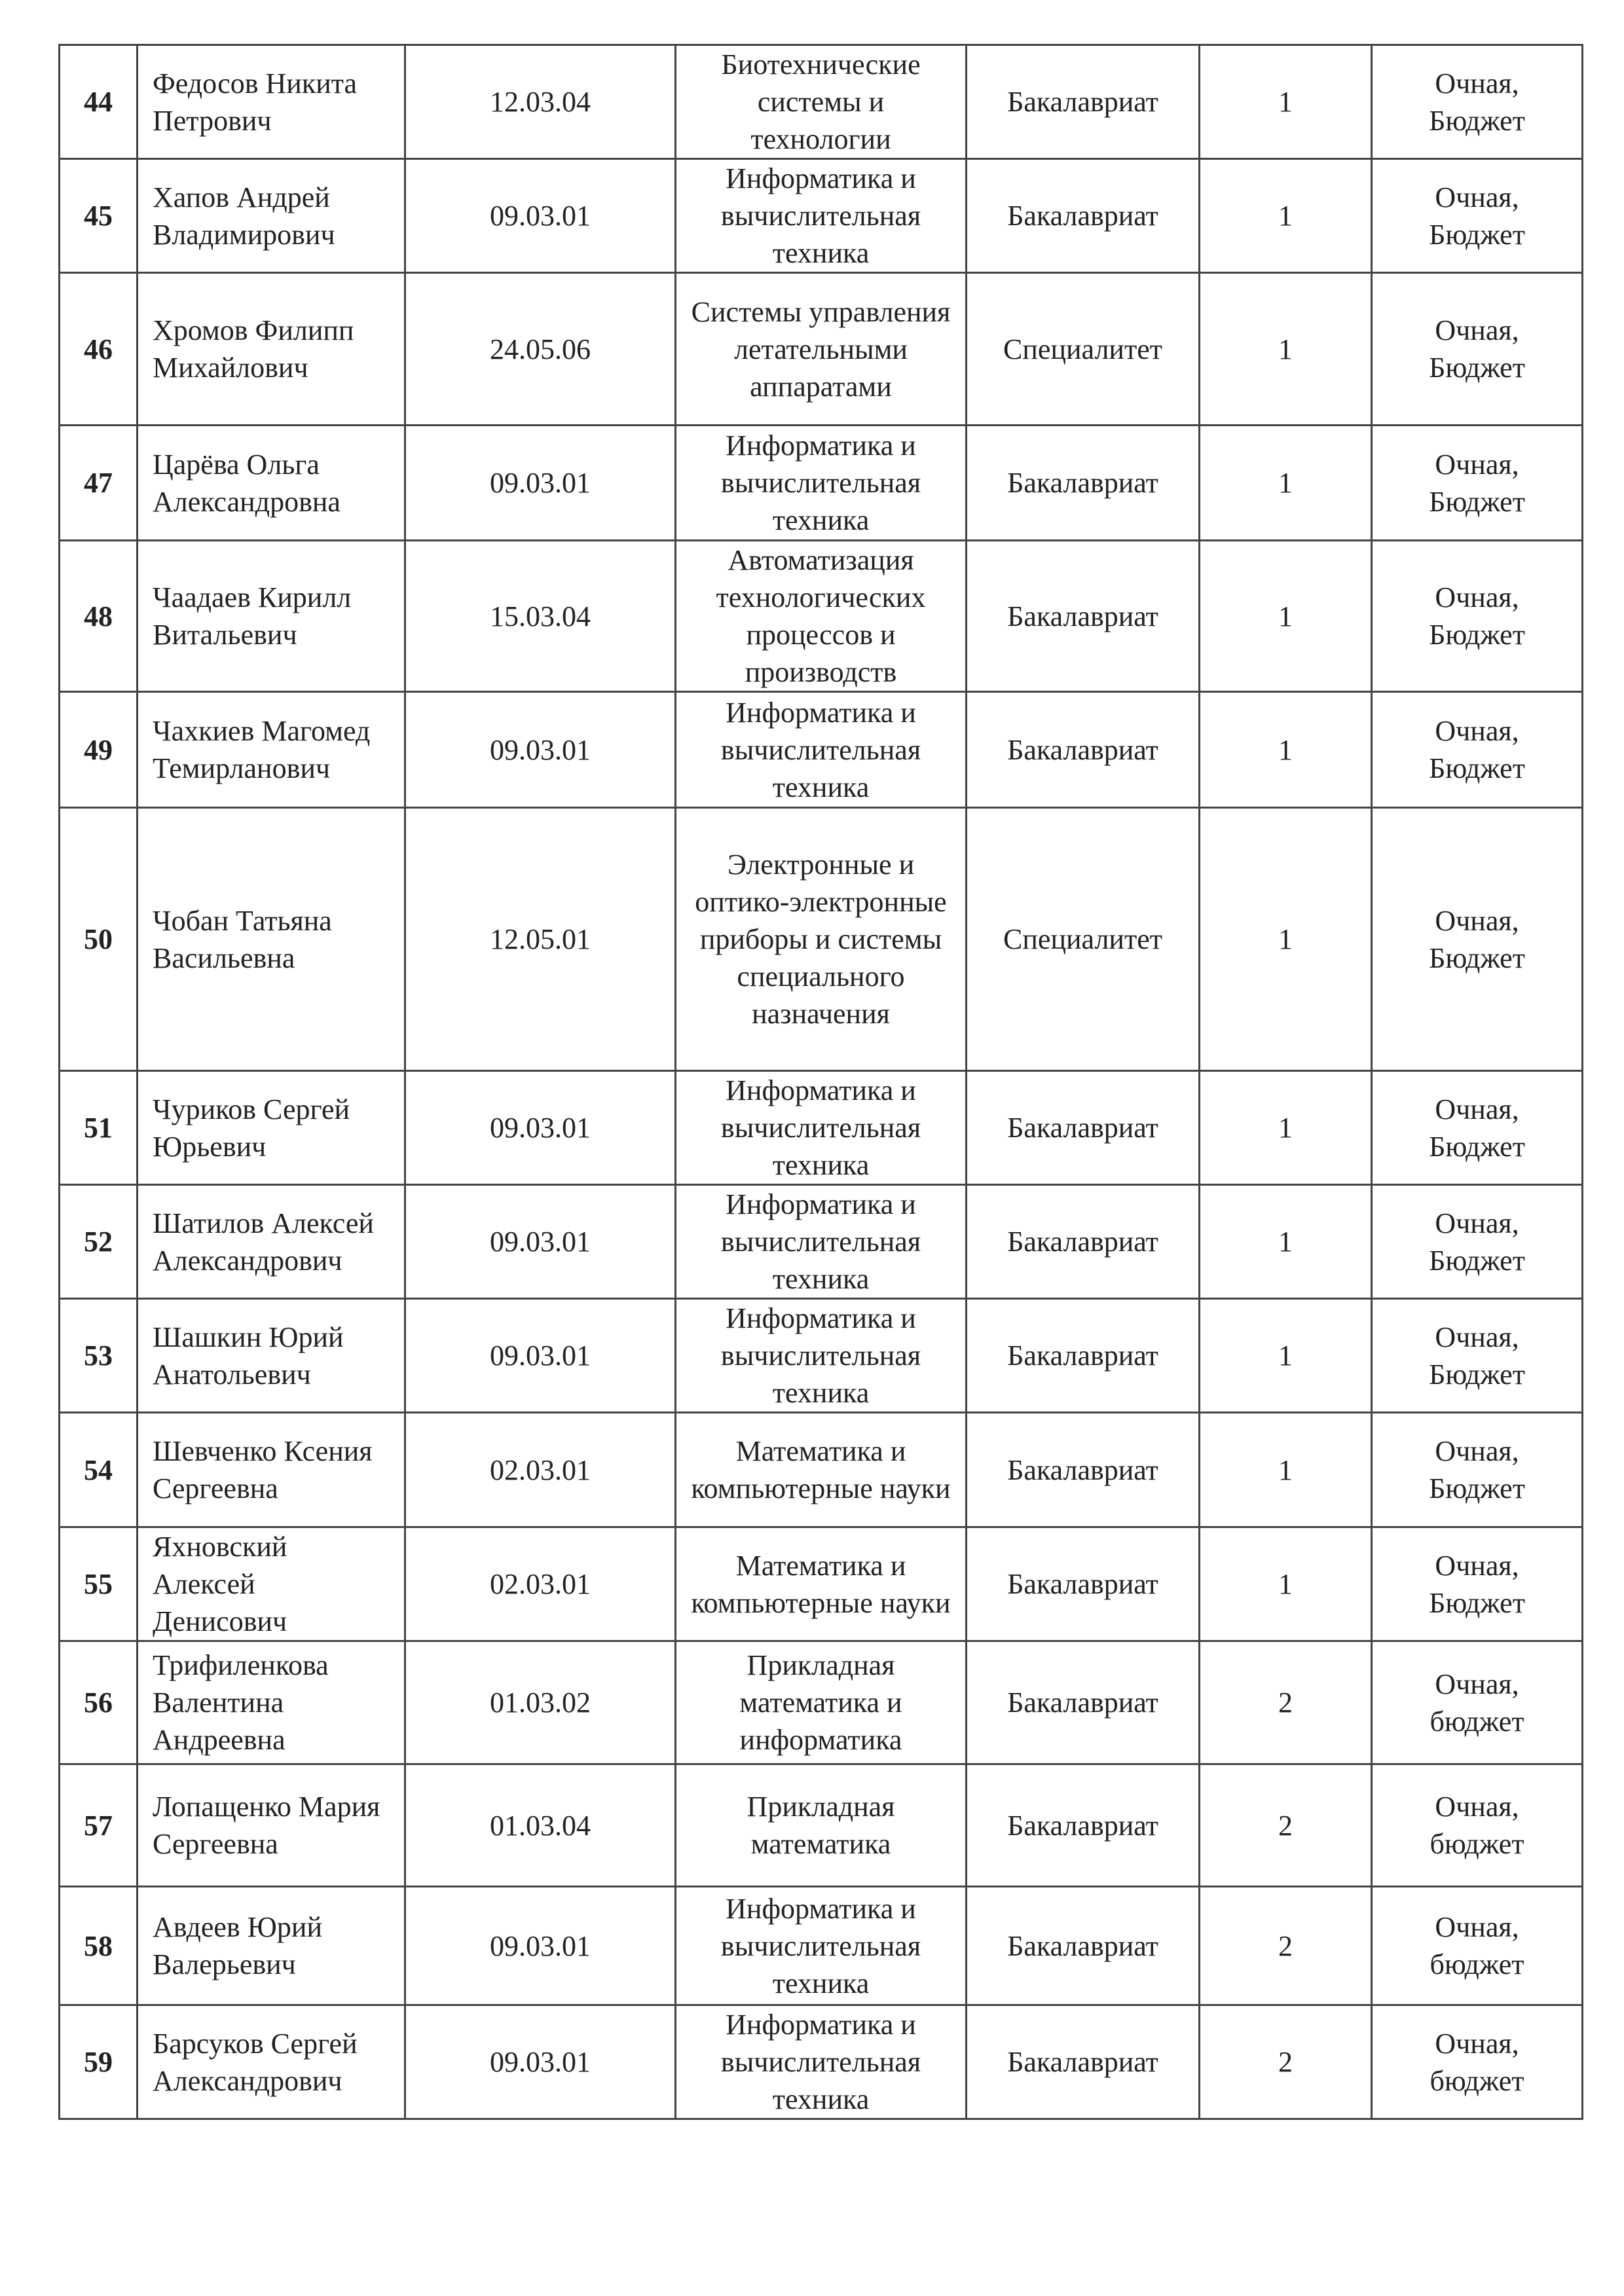  I want to click on row-number-cell: 57, so click(98, 1825).